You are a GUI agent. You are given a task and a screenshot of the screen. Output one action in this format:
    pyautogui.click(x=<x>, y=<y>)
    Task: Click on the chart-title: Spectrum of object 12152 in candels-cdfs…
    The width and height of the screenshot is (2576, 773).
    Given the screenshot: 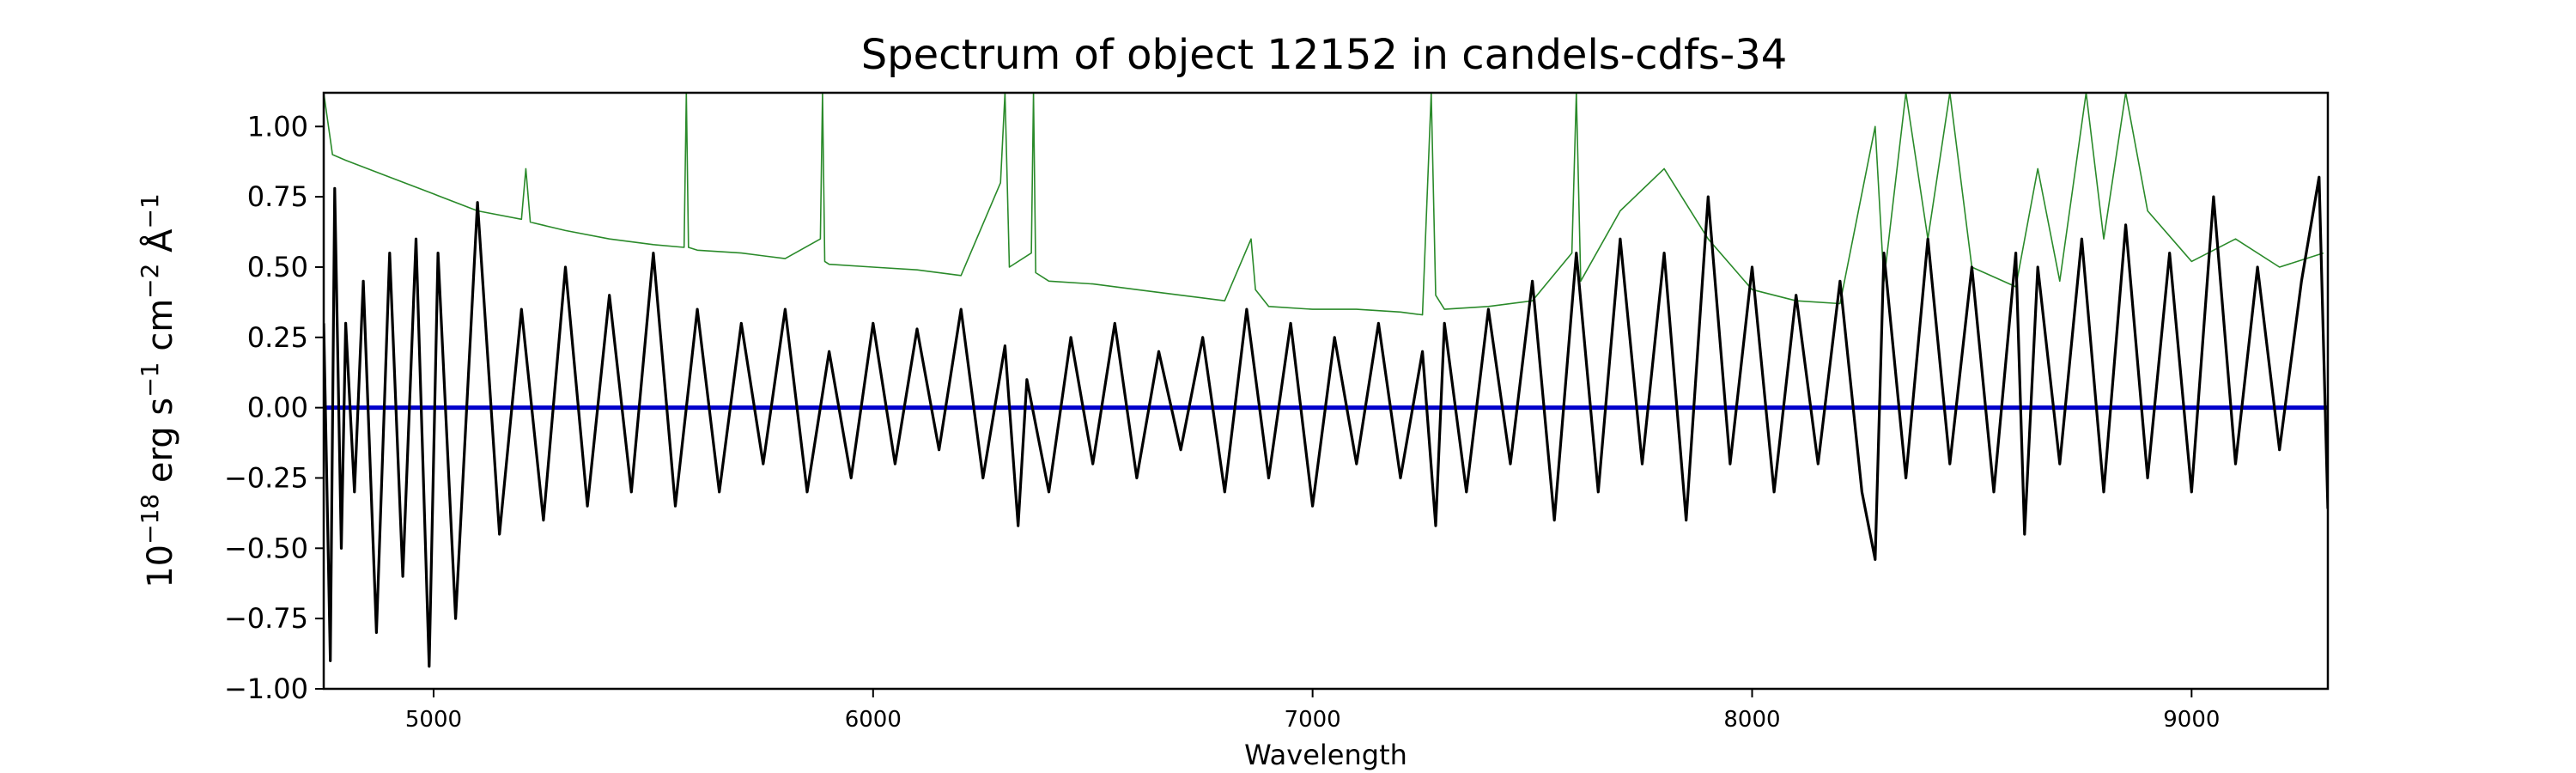 What is the action you would take?
    pyautogui.click(x=1324, y=55)
    